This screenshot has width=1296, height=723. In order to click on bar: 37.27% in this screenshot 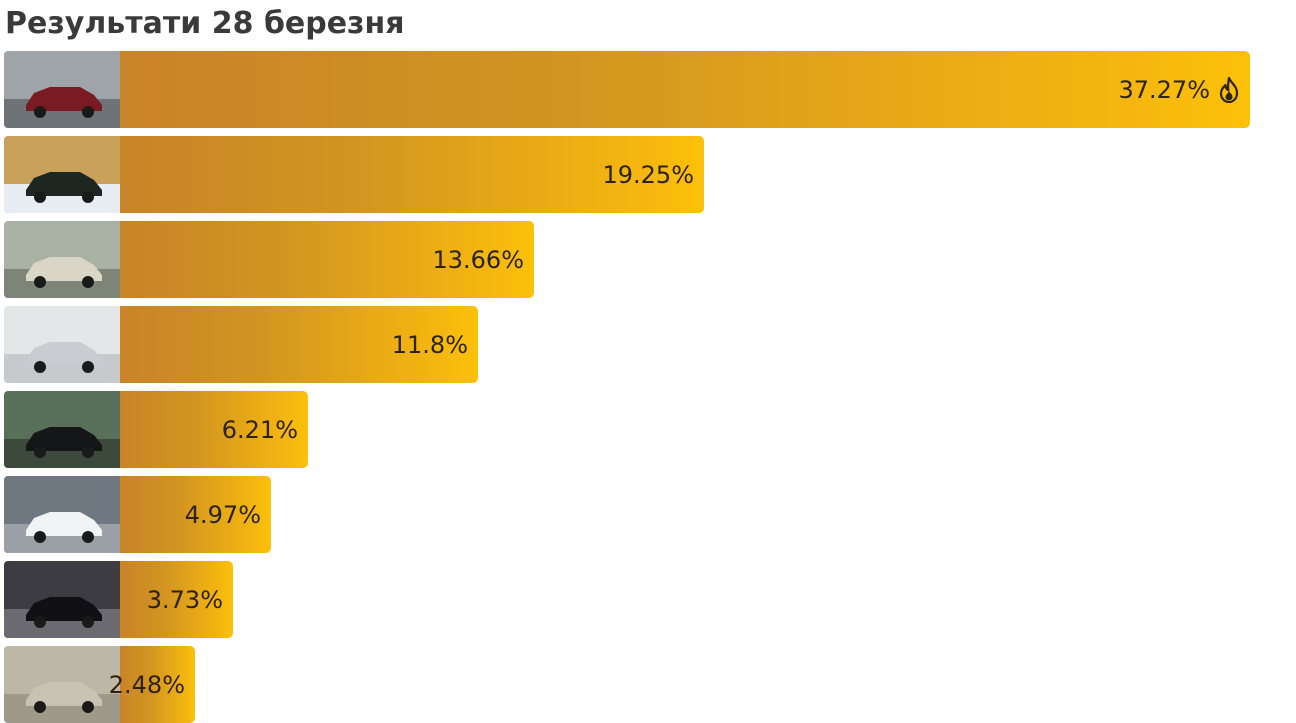, I will do `click(685, 89)`.